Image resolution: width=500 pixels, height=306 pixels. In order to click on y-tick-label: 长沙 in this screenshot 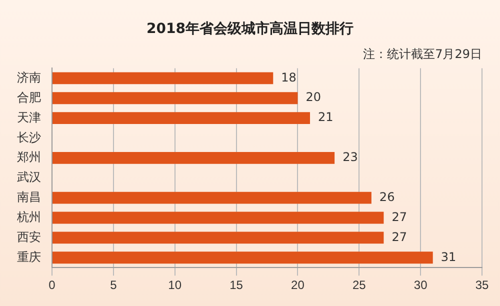, I will do `click(29, 137)`.